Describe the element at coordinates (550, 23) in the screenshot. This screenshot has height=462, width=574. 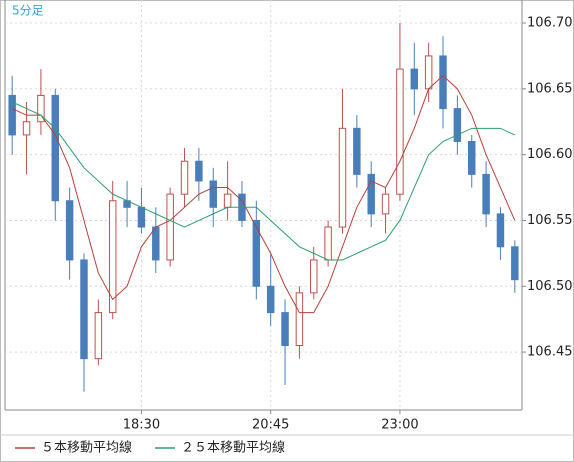
I see `y-tick-label: 106.70` at that location.